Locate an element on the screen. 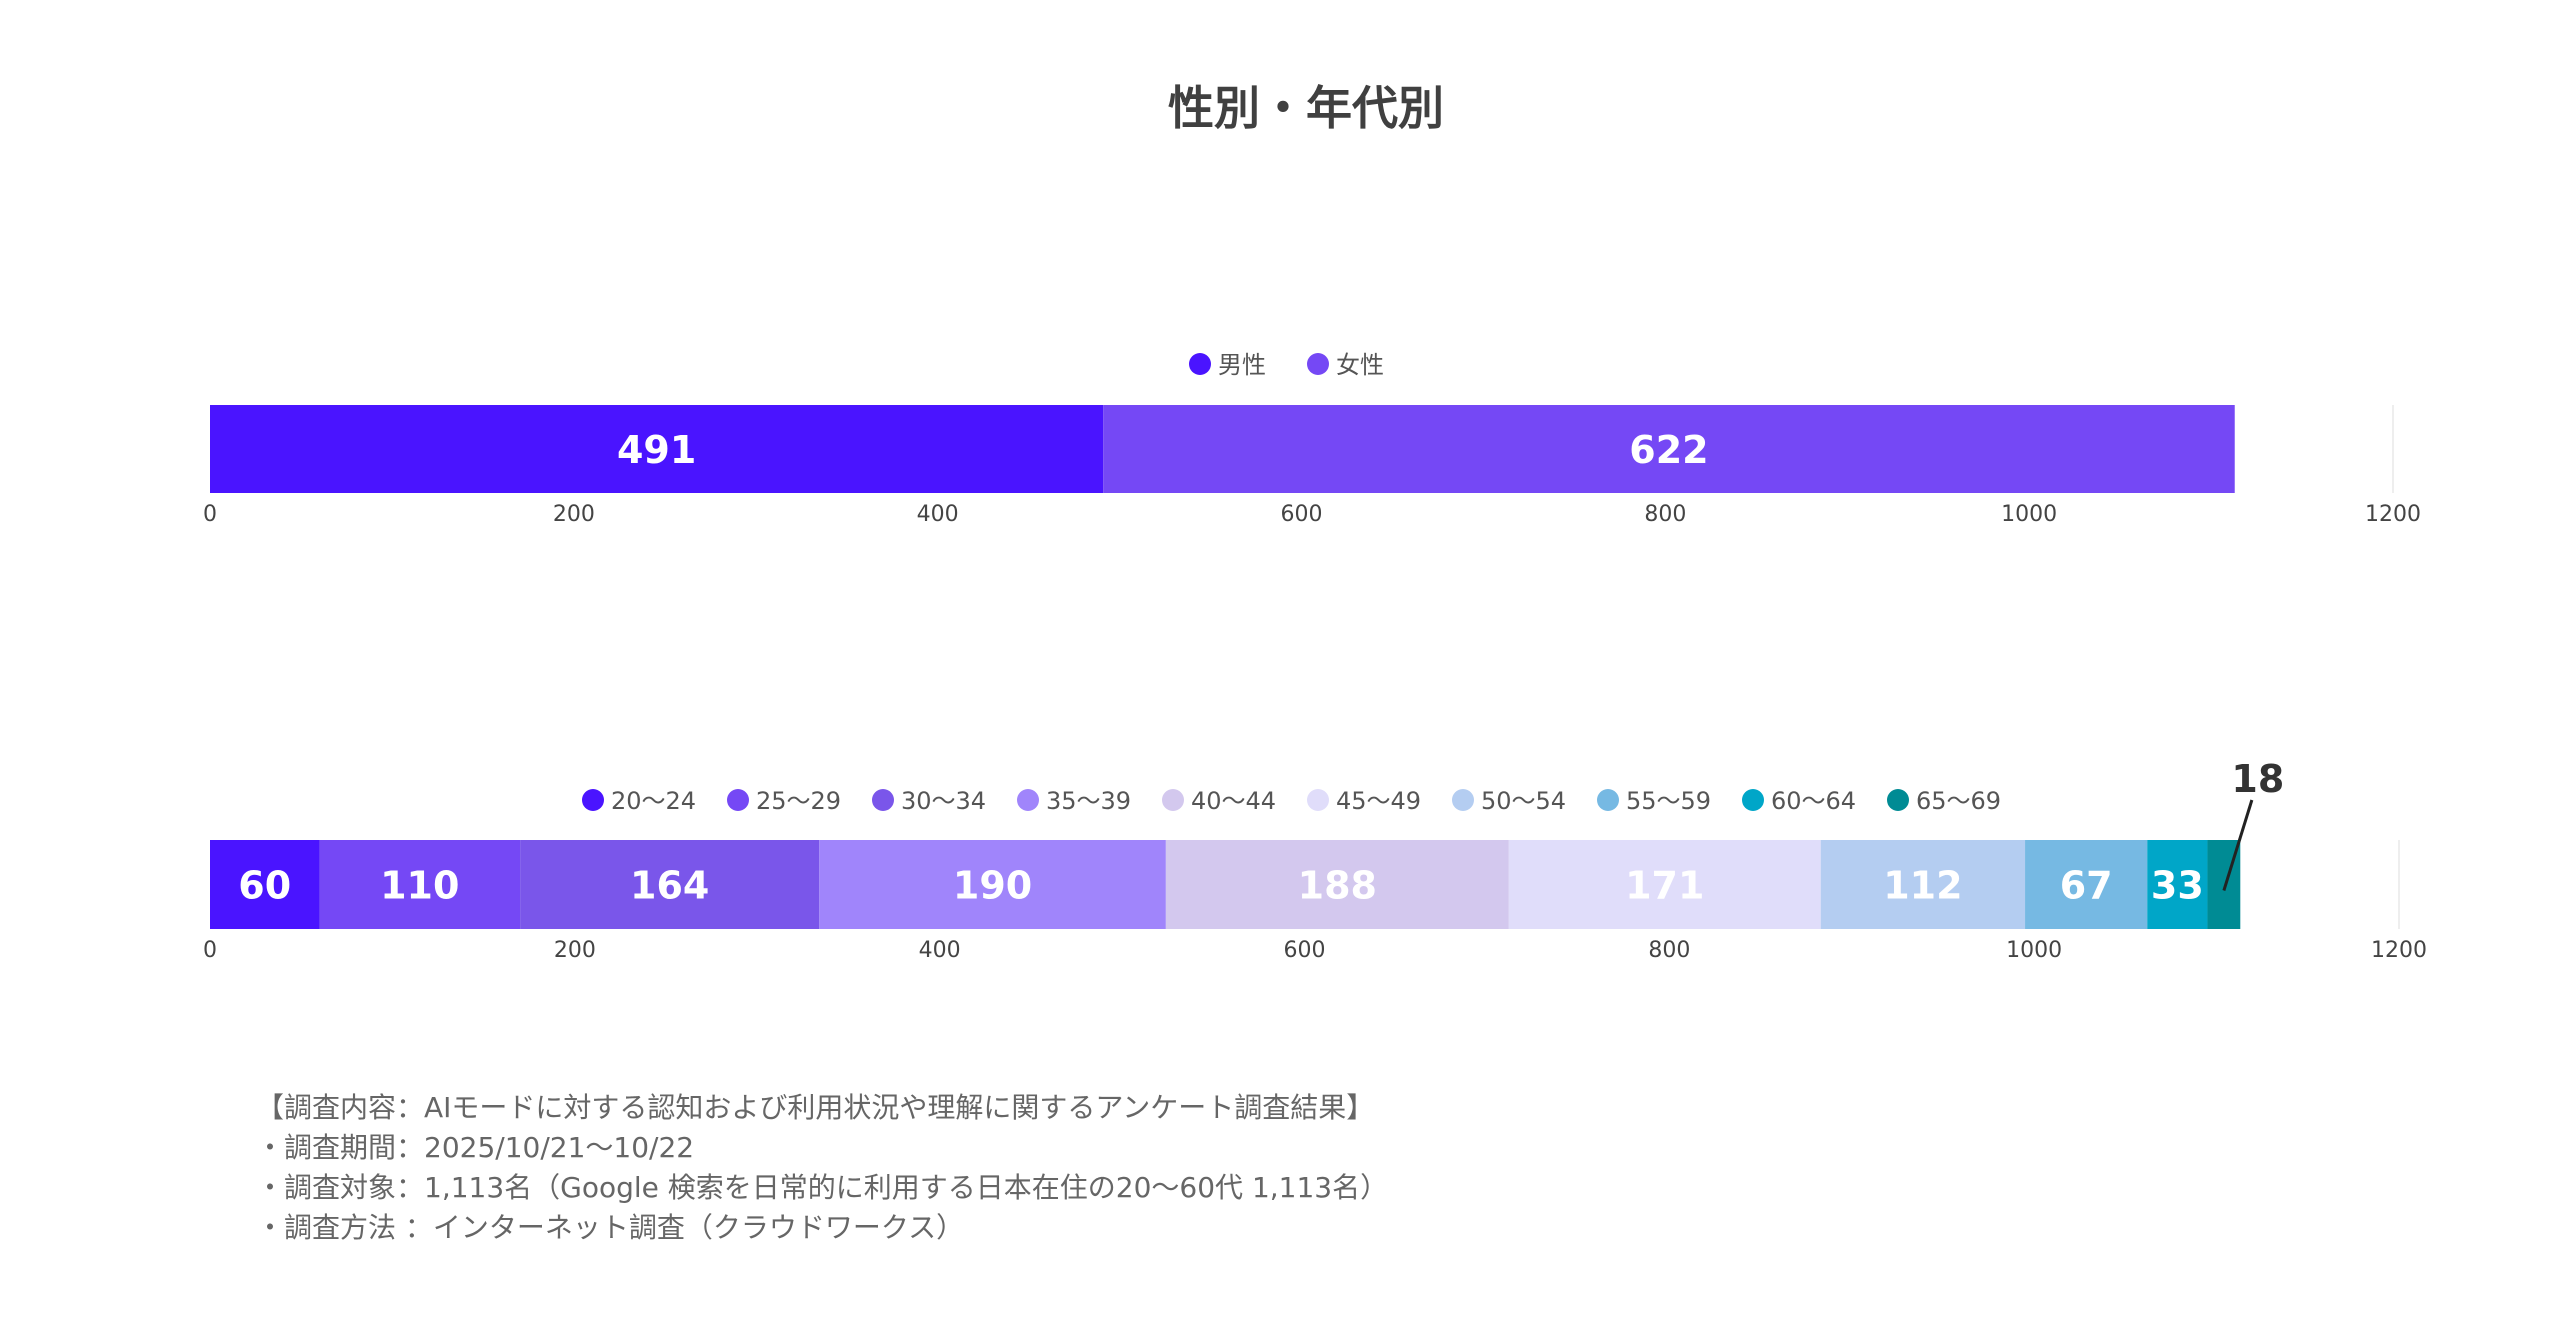 This screenshot has height=1344, width=2560. data-label: 33 is located at coordinates (2177, 886).